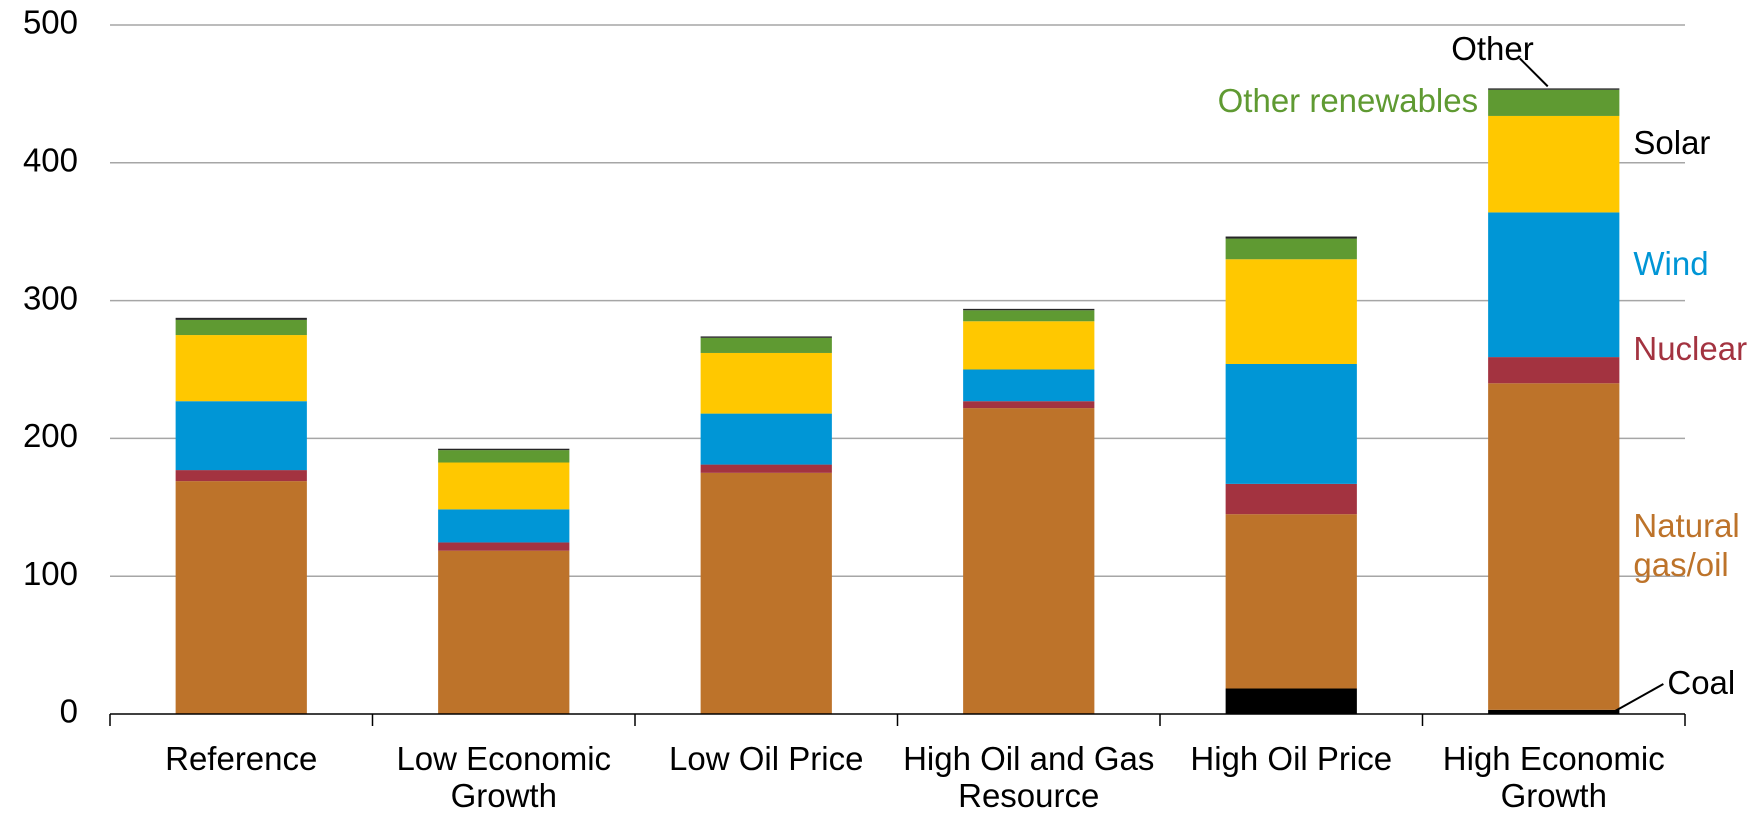 Image resolution: width=1764 pixels, height=823 pixels. What do you see at coordinates (1672, 143) in the screenshot?
I see `legend-label: Solar` at bounding box center [1672, 143].